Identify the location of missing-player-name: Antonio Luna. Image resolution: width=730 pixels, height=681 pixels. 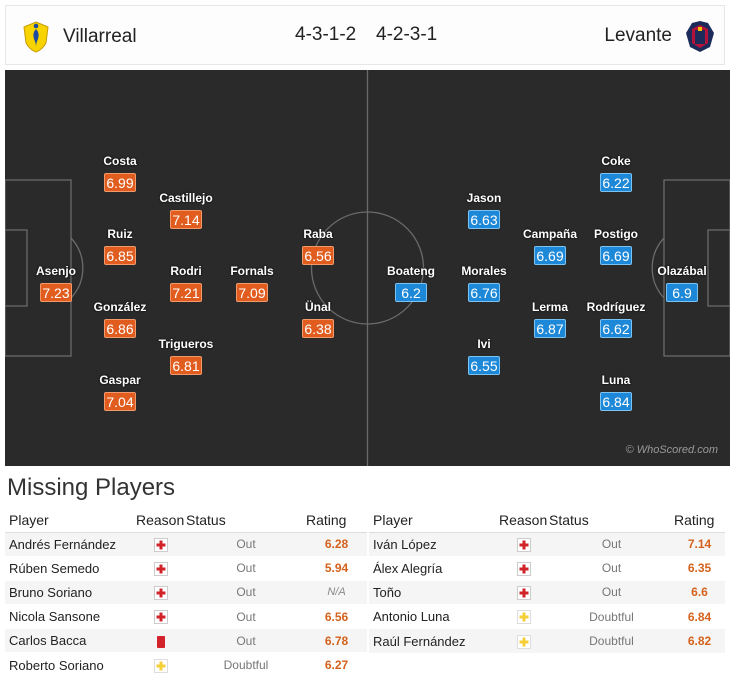
(434, 616).